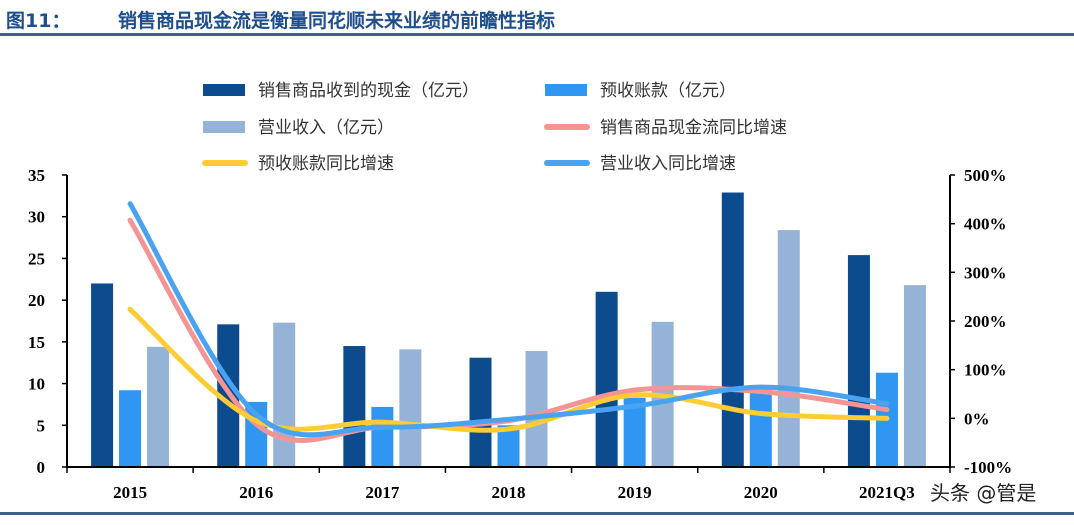 The height and width of the screenshot is (525, 1074). What do you see at coordinates (887, 492) in the screenshot?
I see `x-tick-label: 2021Q3` at bounding box center [887, 492].